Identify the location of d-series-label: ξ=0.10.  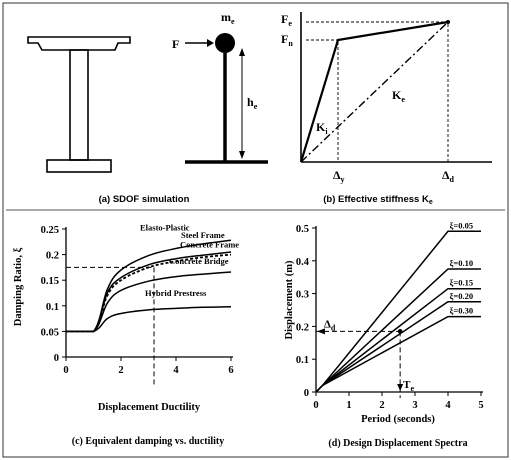
(462, 263).